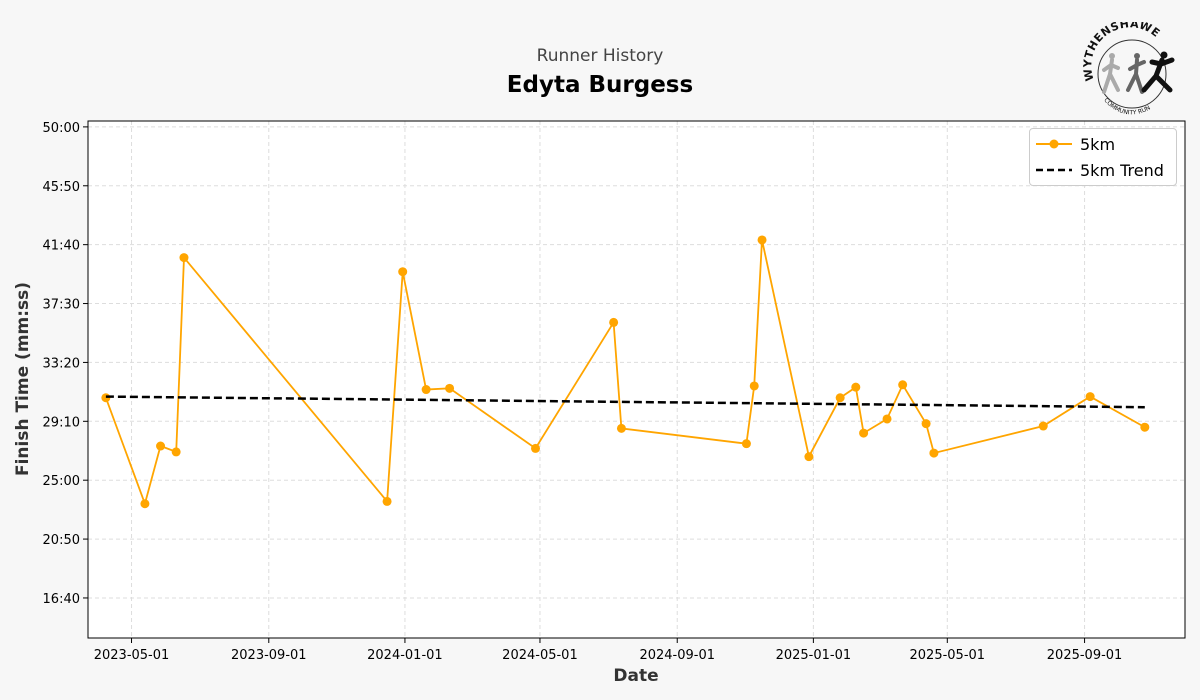  I want to click on x-tick-label: 2025-05-01, so click(948, 655).